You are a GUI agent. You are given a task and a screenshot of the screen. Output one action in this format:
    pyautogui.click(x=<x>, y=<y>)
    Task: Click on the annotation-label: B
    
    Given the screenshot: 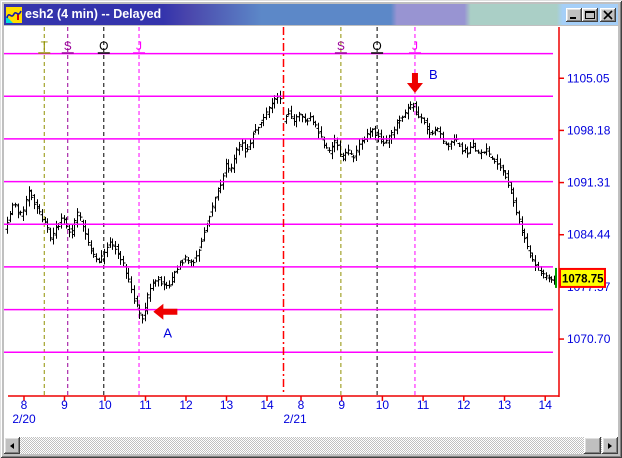 What is the action you would take?
    pyautogui.click(x=433, y=74)
    